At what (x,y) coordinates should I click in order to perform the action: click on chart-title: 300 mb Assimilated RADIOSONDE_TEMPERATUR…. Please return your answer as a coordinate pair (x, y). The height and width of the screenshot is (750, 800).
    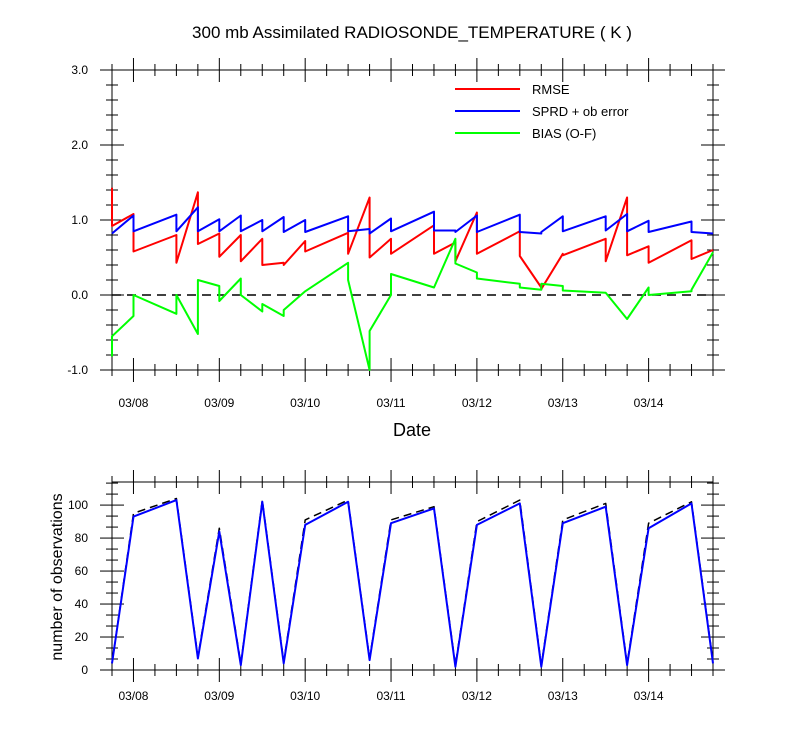
    Looking at the image, I should click on (412, 32).